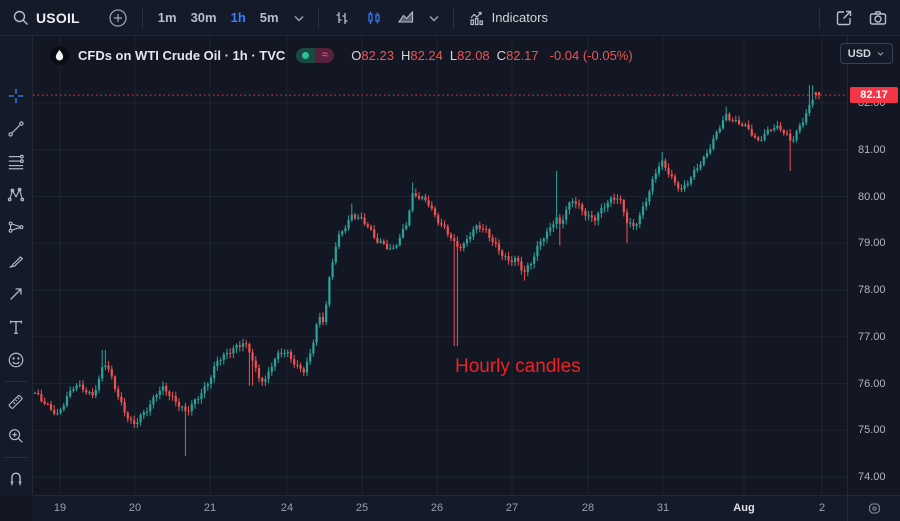 The image size is (900, 521). I want to click on xabcd-pattern-tool-button, so click(16, 195).